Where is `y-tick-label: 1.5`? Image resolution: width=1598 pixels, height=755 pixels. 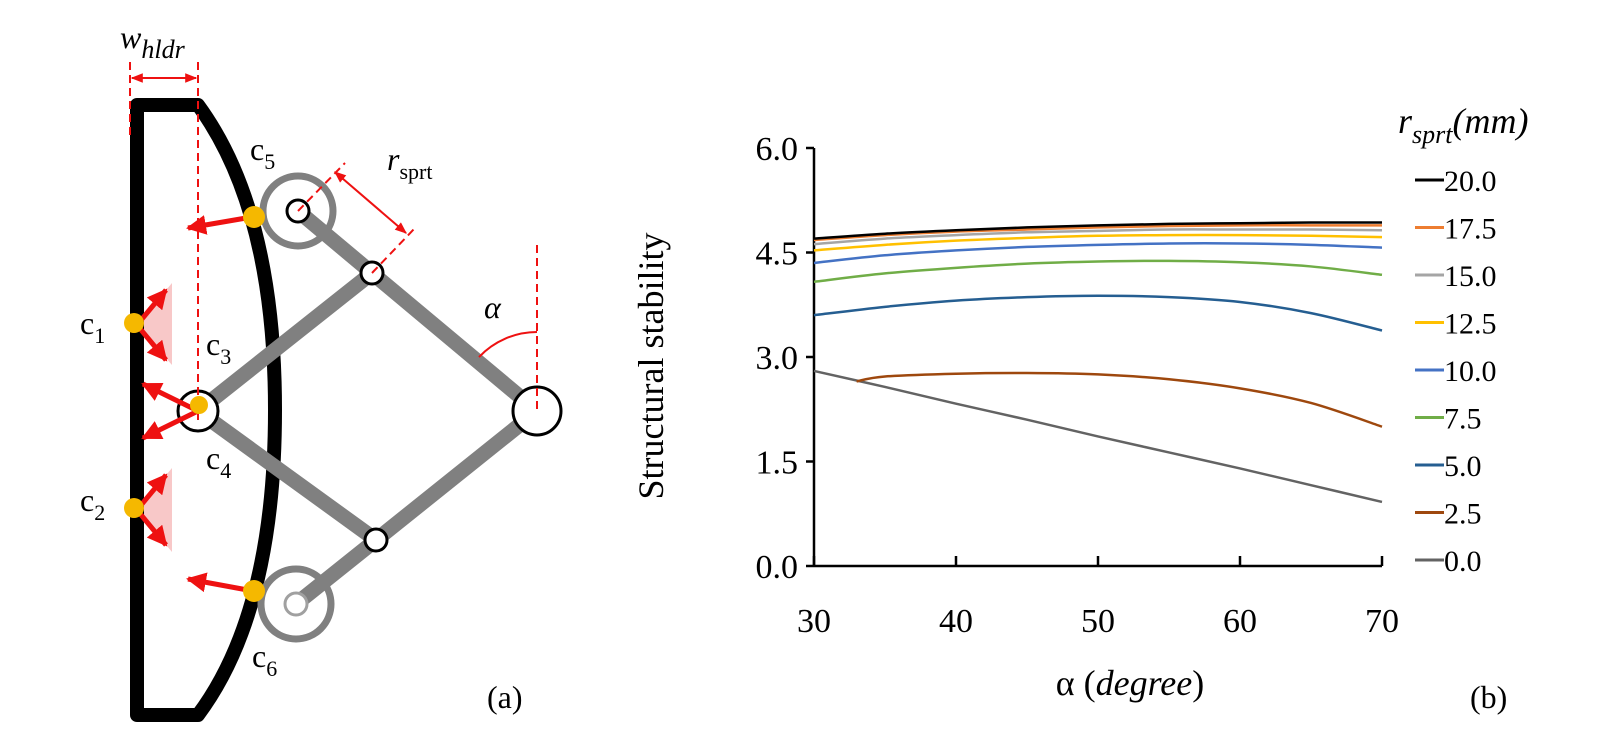 y-tick-label: 1.5 is located at coordinates (777, 463).